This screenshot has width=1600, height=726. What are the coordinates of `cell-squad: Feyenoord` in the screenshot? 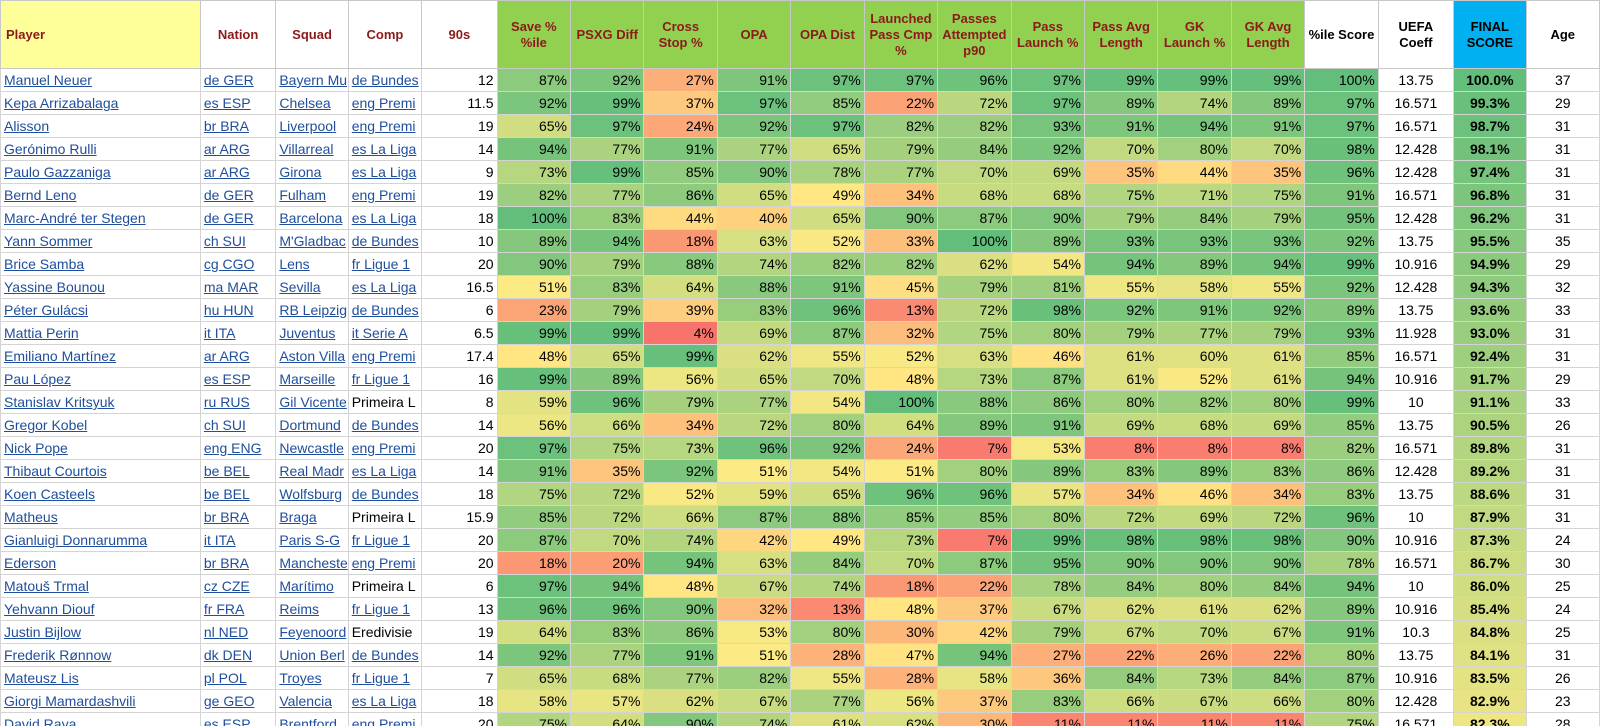 It's located at (312, 632).